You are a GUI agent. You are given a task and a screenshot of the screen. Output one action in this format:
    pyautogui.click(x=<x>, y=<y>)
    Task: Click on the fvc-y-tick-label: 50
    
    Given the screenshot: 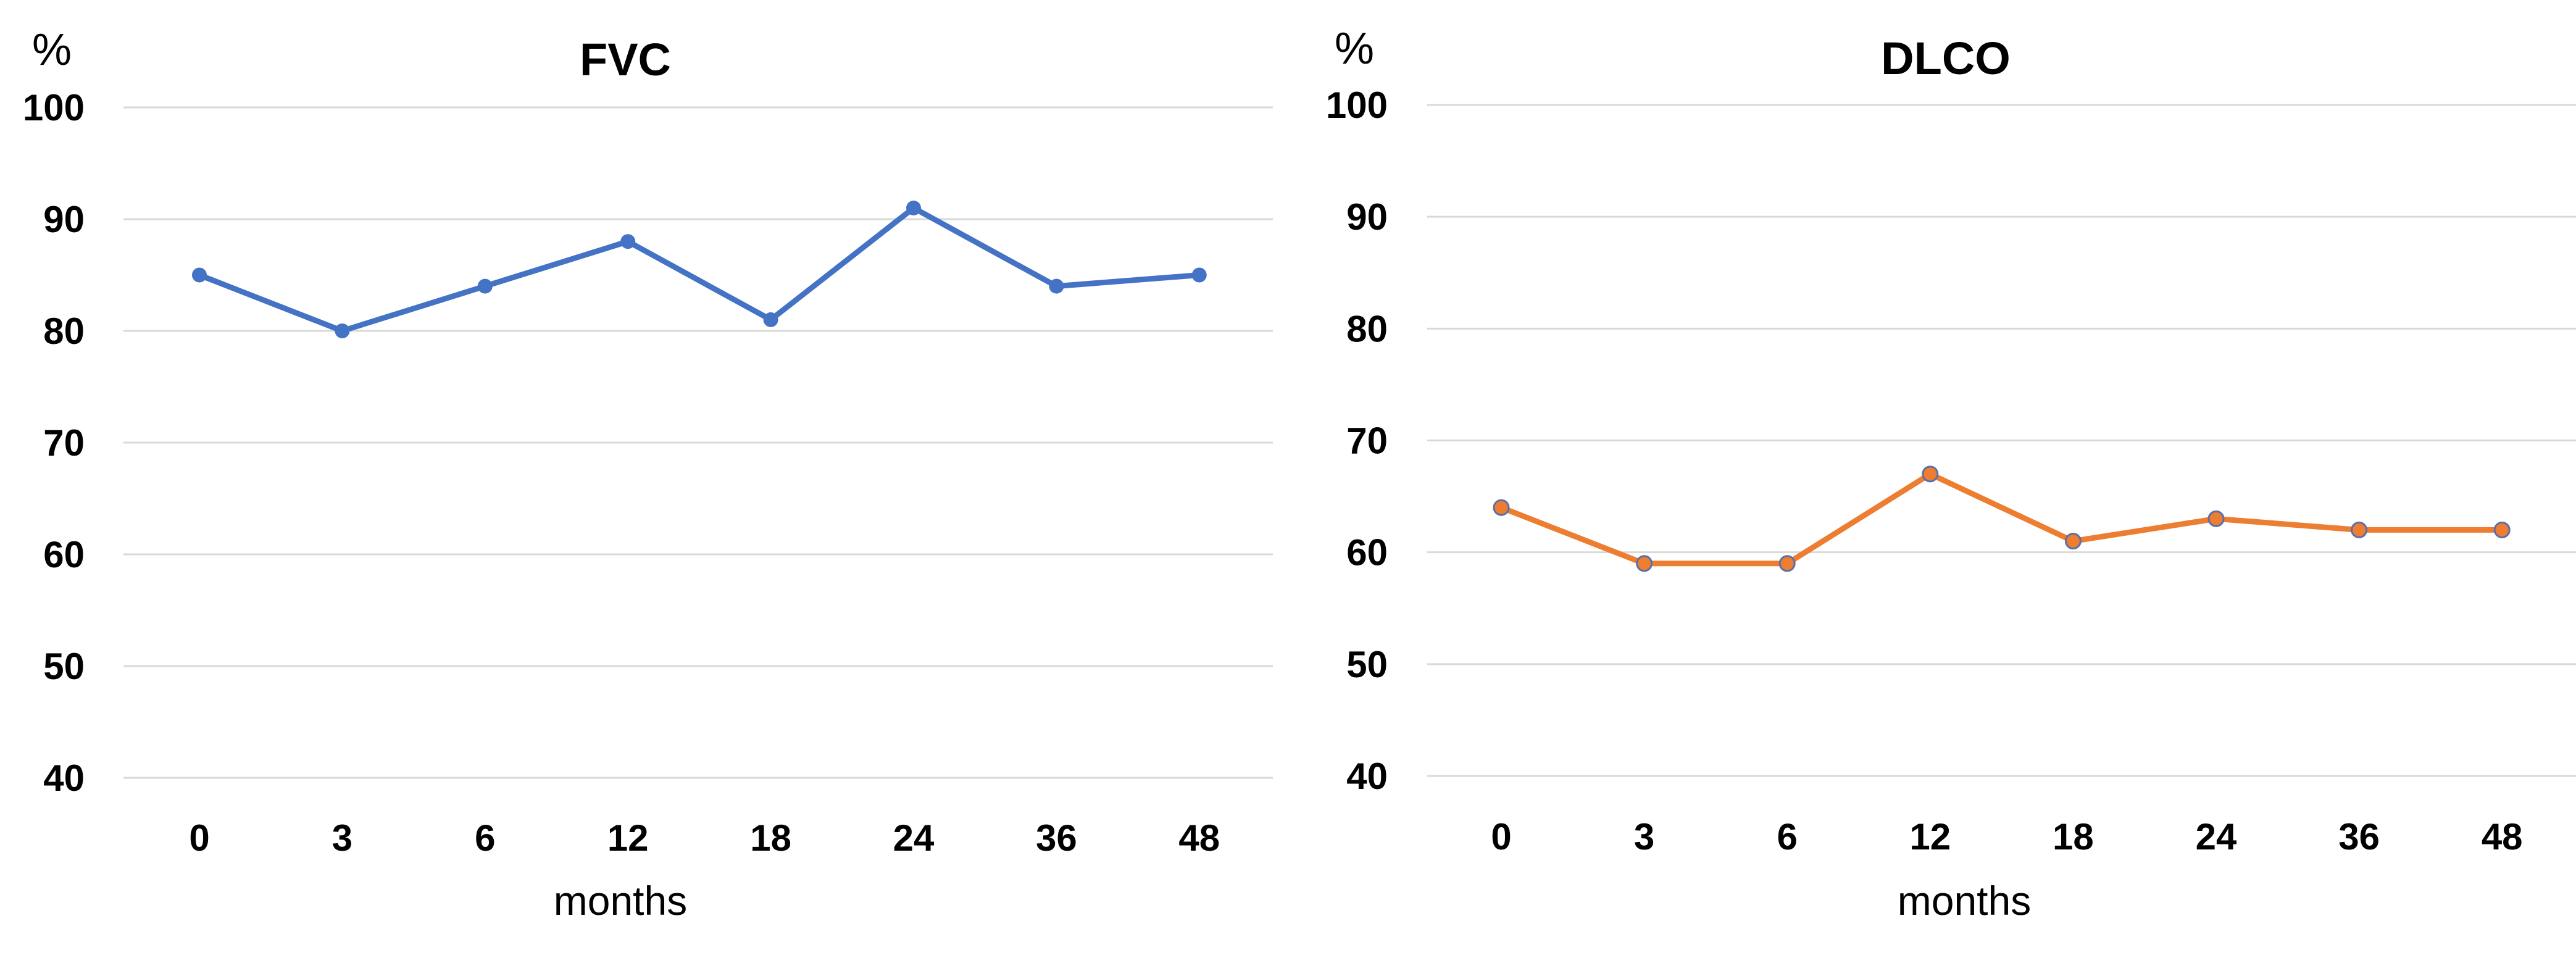 What is the action you would take?
    pyautogui.click(x=64, y=667)
    